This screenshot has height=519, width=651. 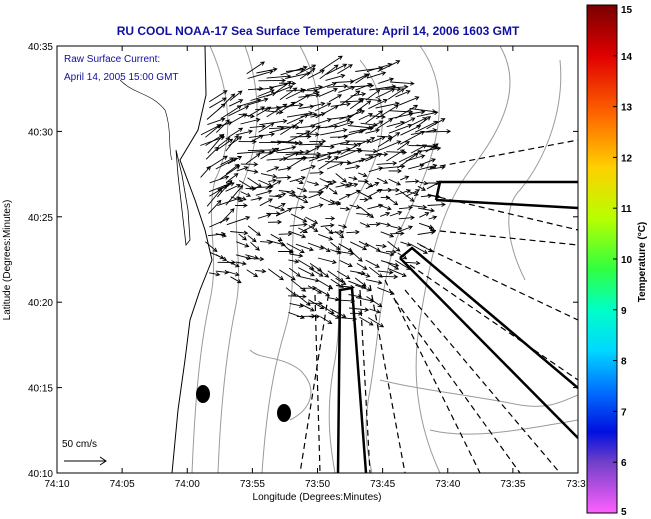 I want to click on x-tick-label: 74:05, so click(x=122, y=484).